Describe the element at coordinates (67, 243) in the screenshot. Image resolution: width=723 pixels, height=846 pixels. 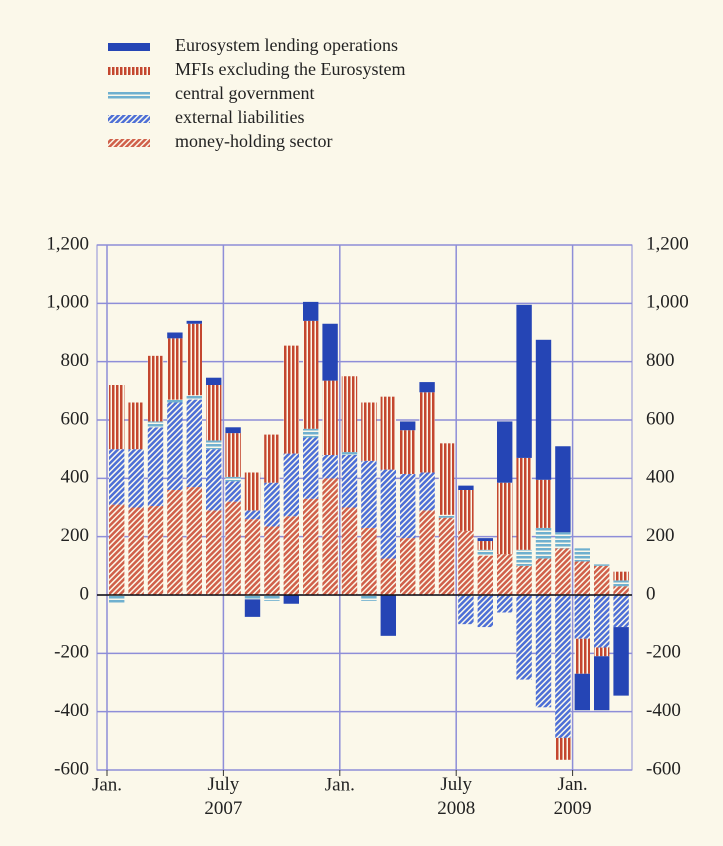
I see `y-tick-label: 1,200` at that location.